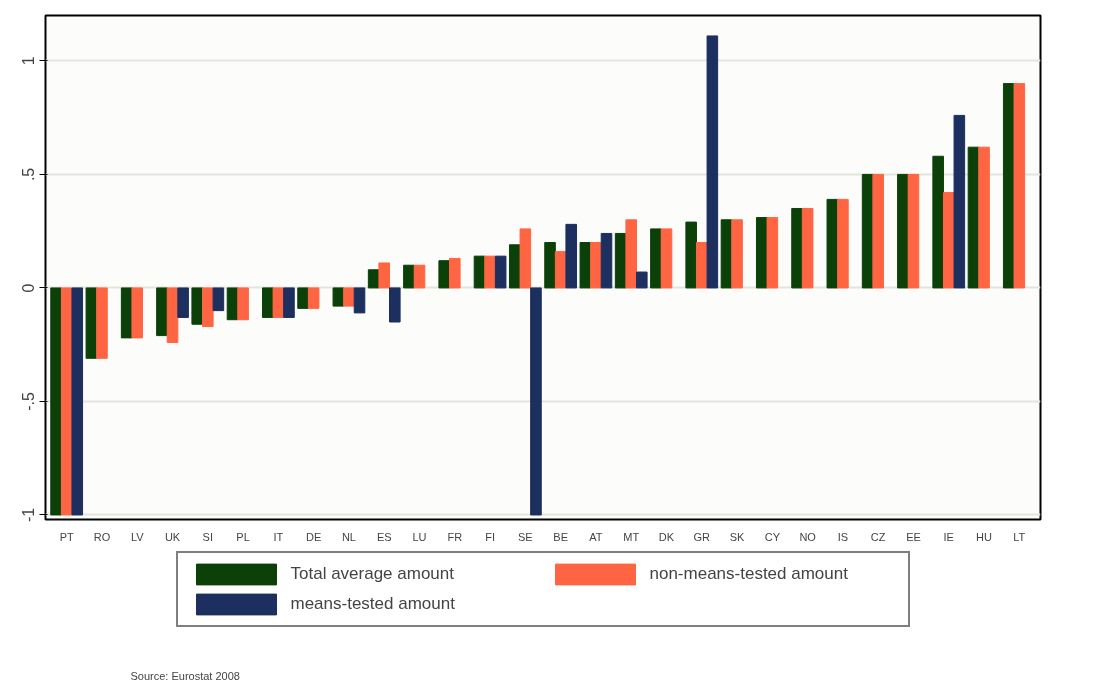 The height and width of the screenshot is (700, 1116). I want to click on x-tick-label: CZ, so click(878, 536).